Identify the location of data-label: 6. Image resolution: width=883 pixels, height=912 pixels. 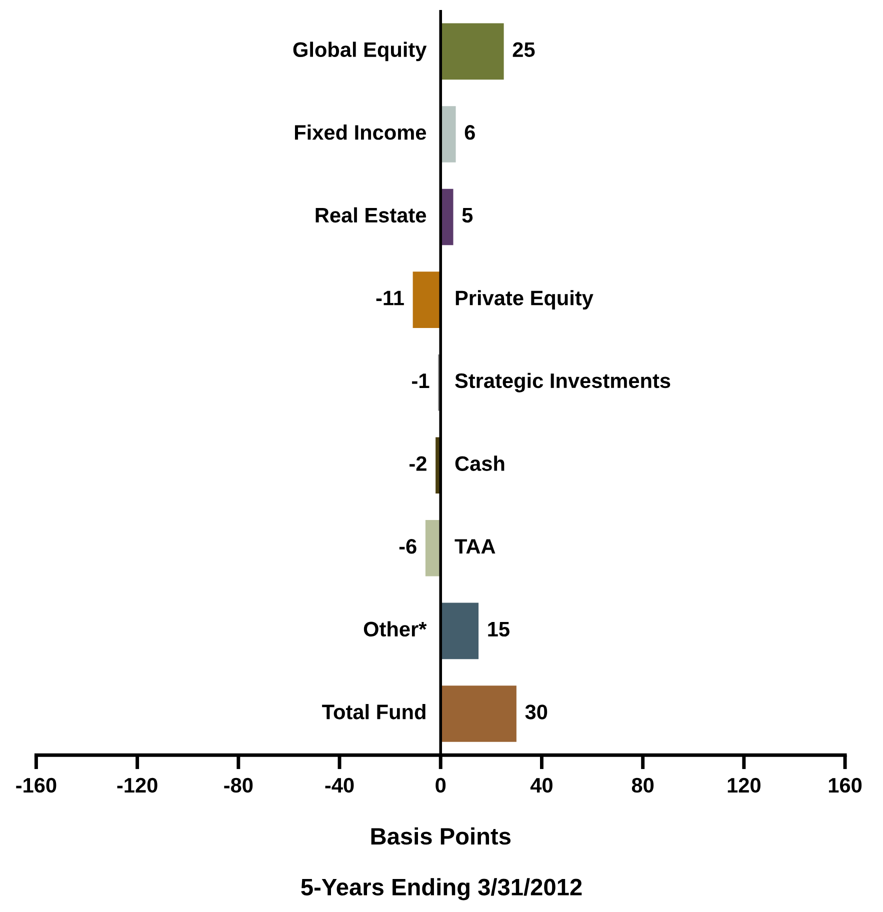
(469, 132).